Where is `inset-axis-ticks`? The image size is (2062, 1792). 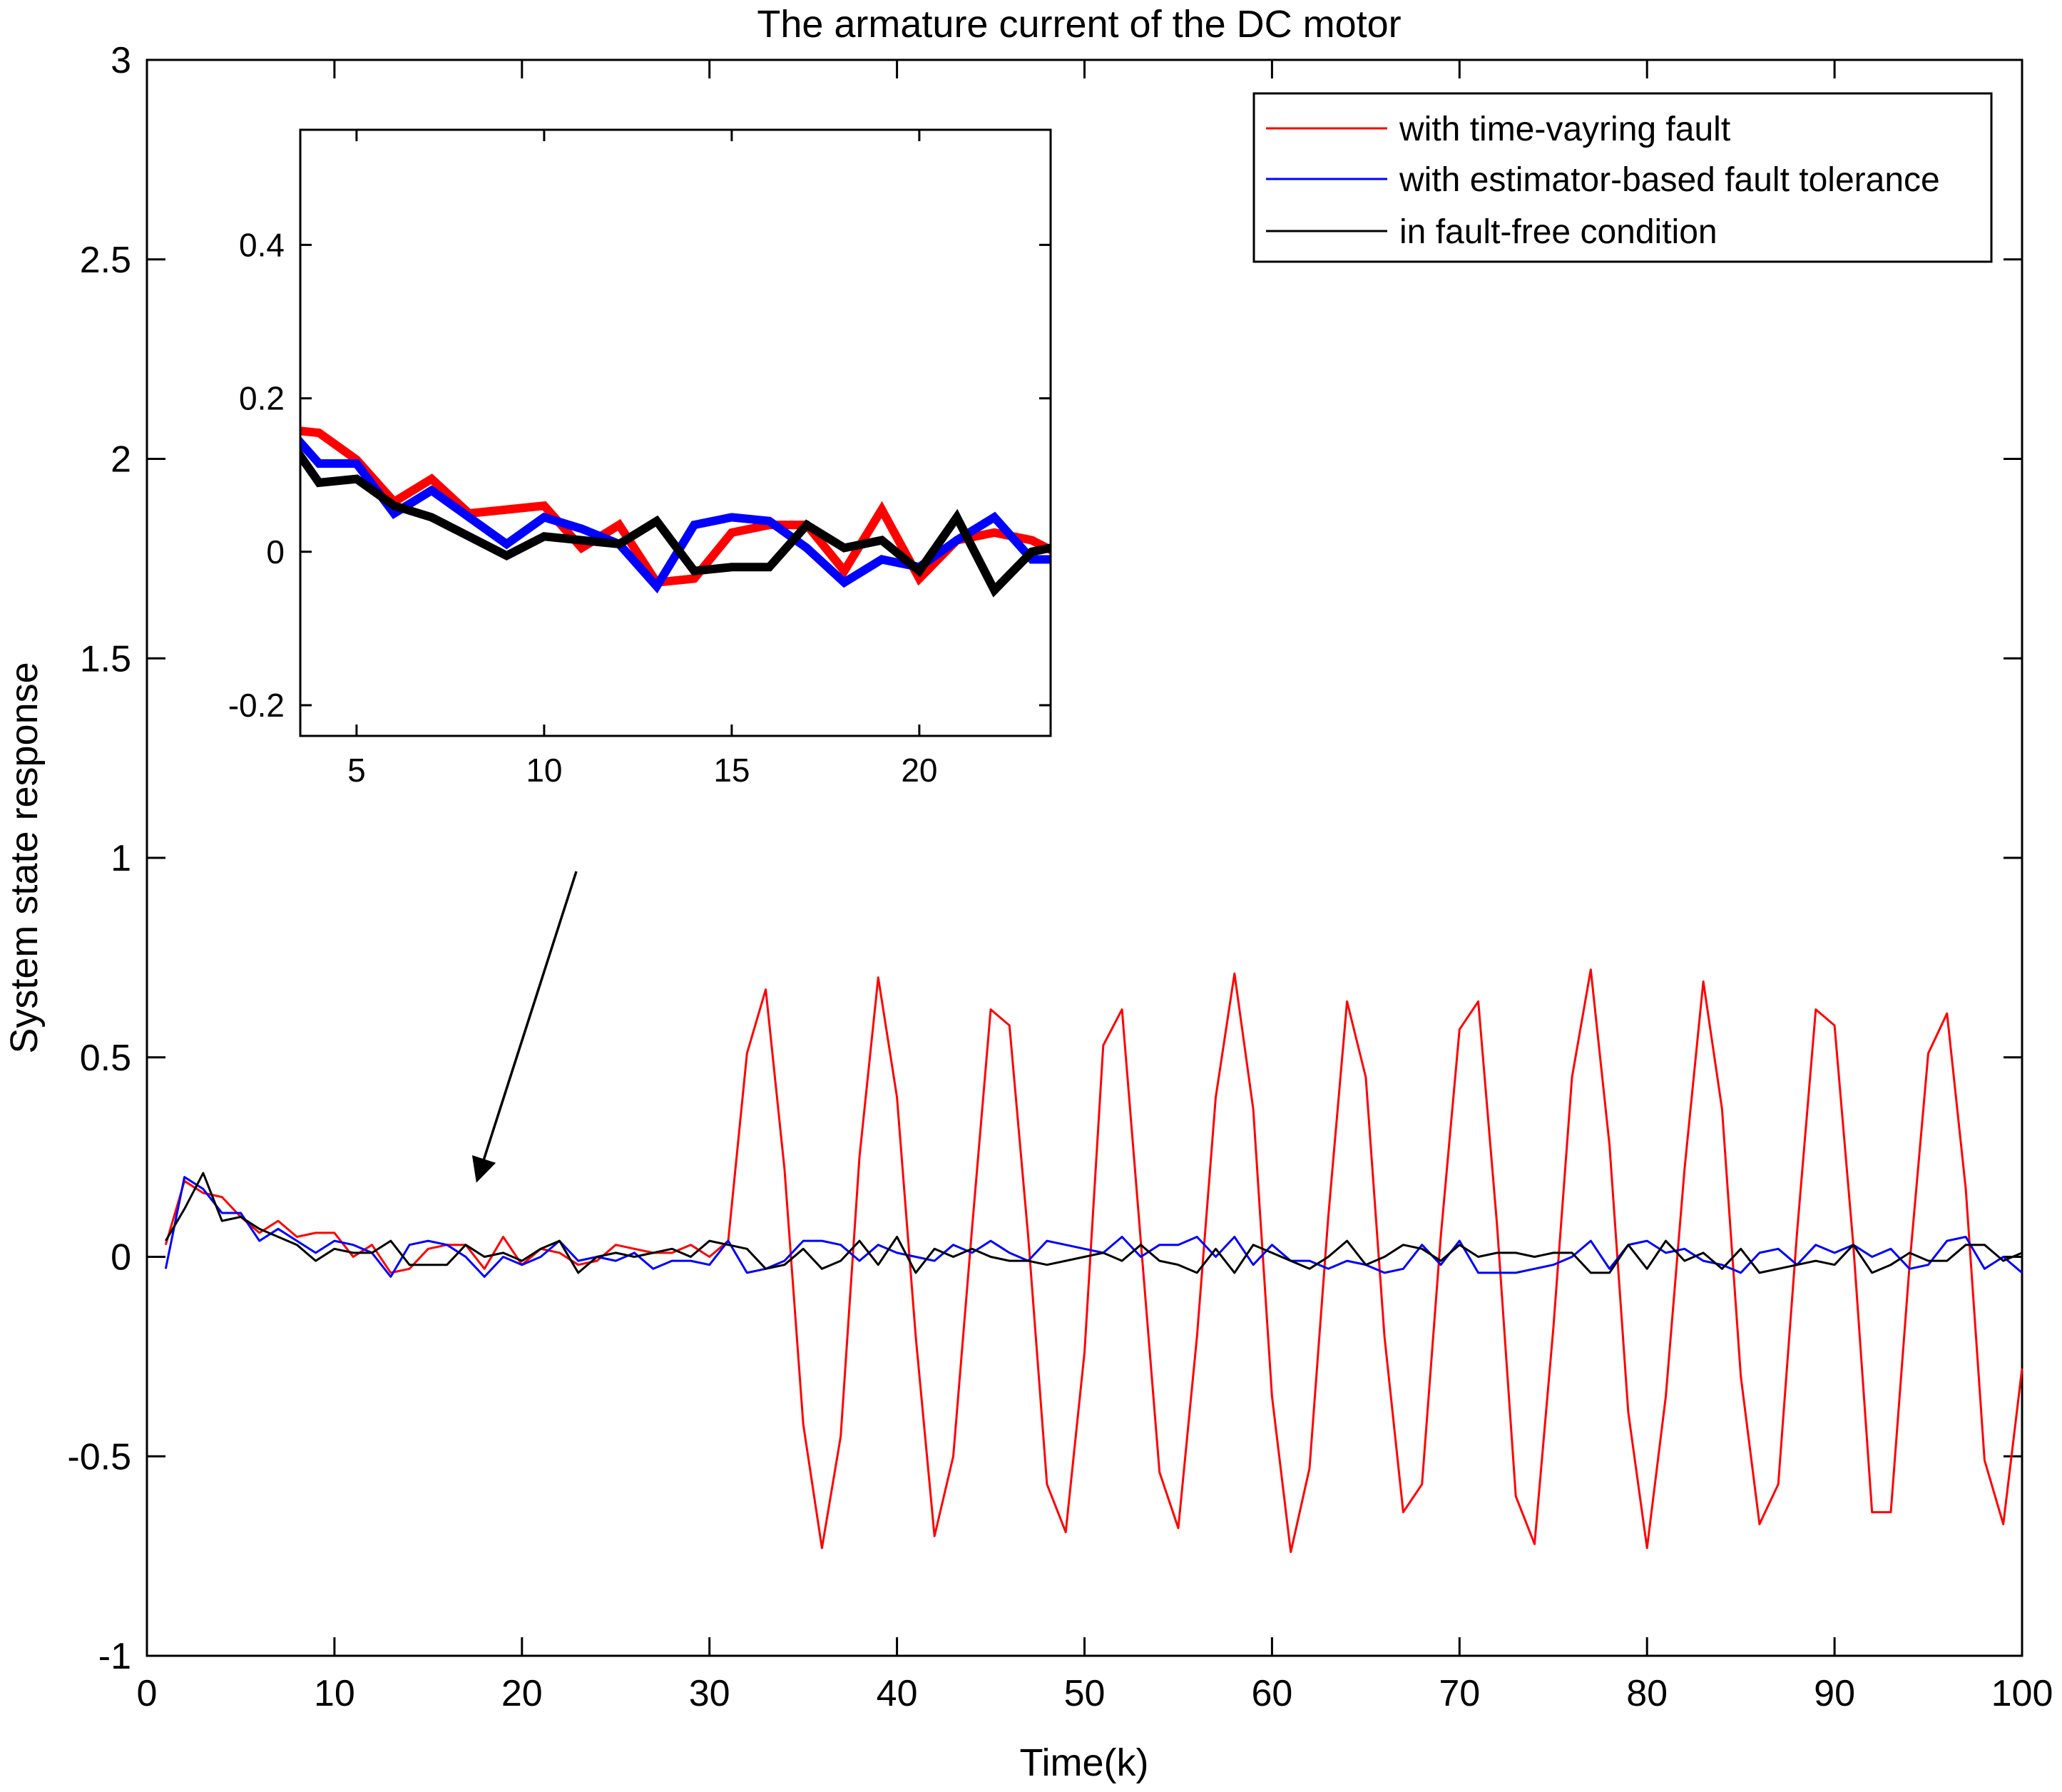
inset-axis-ticks is located at coordinates (675, 433).